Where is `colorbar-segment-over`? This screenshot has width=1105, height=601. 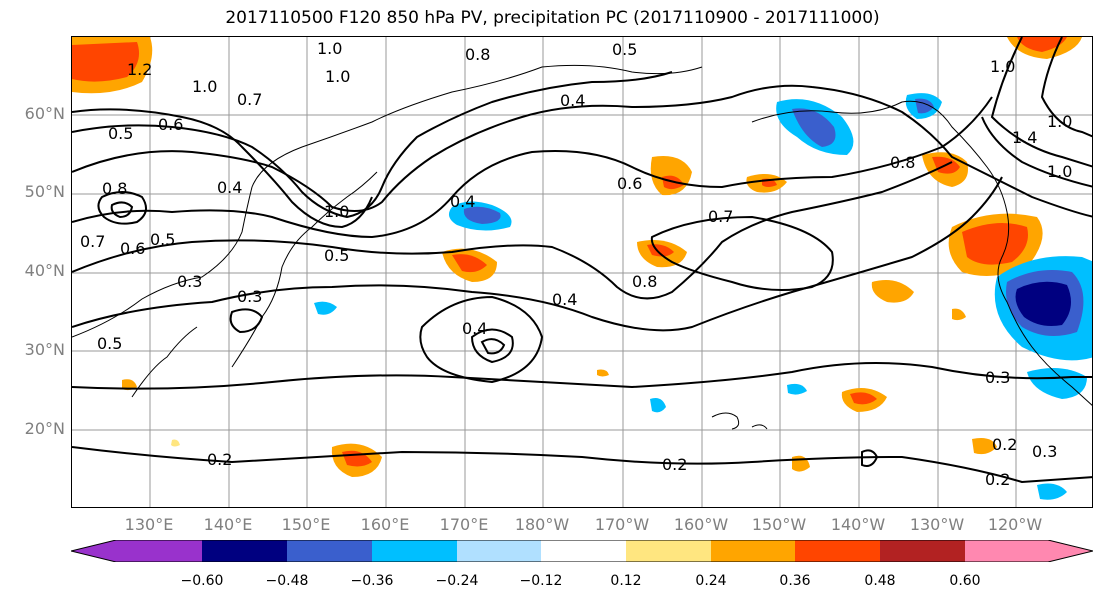
colorbar-segment-over is located at coordinates (1029, 551).